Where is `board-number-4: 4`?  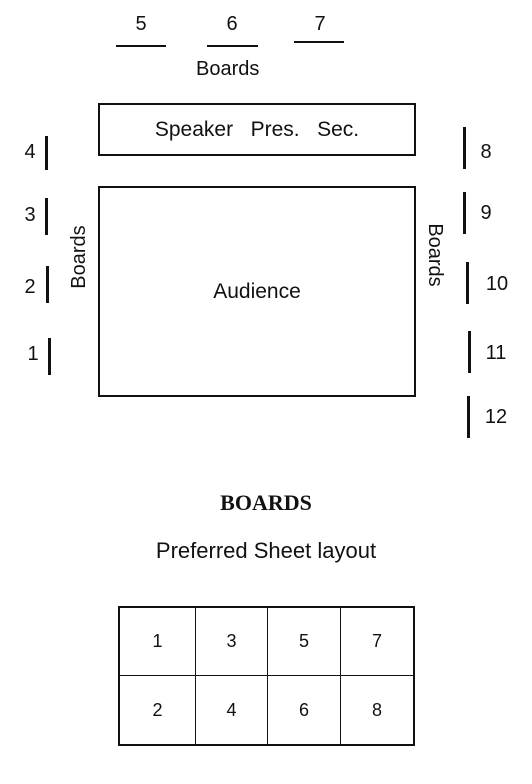
board-number-4: 4 is located at coordinates (30, 152).